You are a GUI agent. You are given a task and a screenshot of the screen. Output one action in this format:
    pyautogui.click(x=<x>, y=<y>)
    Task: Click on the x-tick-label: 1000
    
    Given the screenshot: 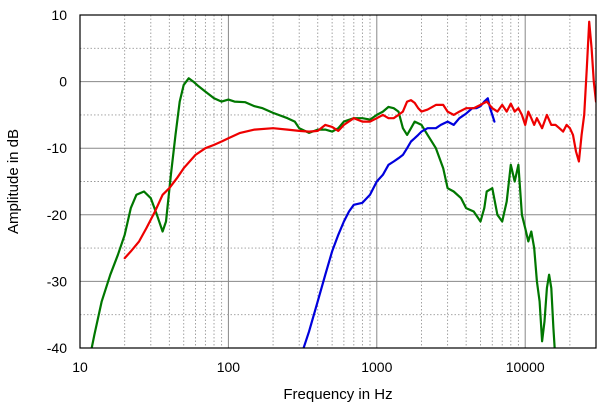 What is the action you would take?
    pyautogui.click(x=376, y=367)
    